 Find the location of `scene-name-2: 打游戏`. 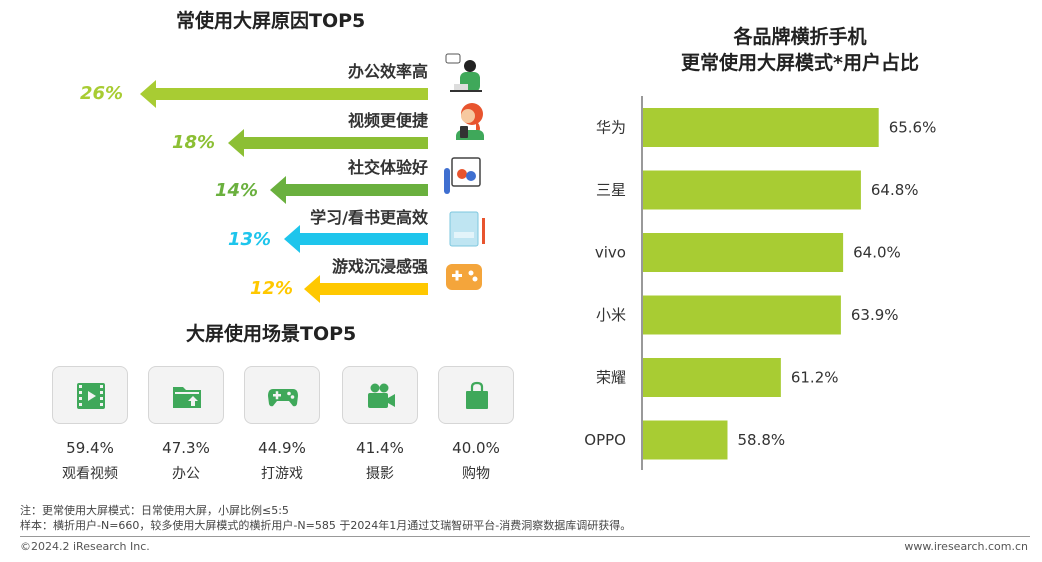

scene-name-2: 打游戏 is located at coordinates (282, 474).